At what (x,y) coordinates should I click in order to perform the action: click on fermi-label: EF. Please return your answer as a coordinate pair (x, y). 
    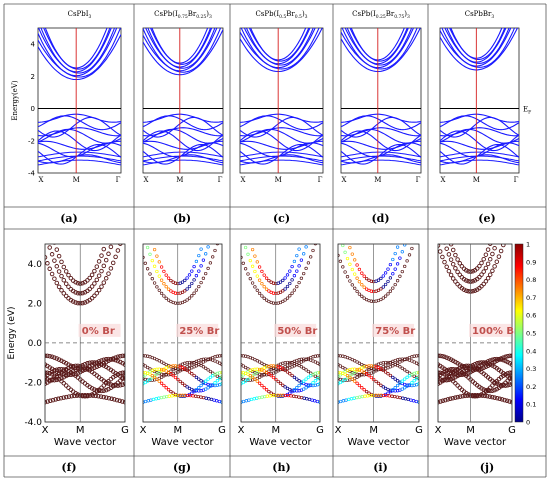
    Looking at the image, I should click on (527, 111).